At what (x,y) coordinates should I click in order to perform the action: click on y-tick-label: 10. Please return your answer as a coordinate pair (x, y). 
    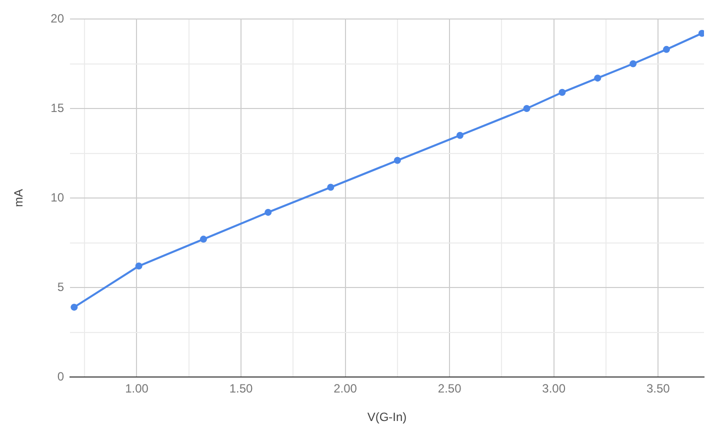
    Looking at the image, I should click on (57, 197).